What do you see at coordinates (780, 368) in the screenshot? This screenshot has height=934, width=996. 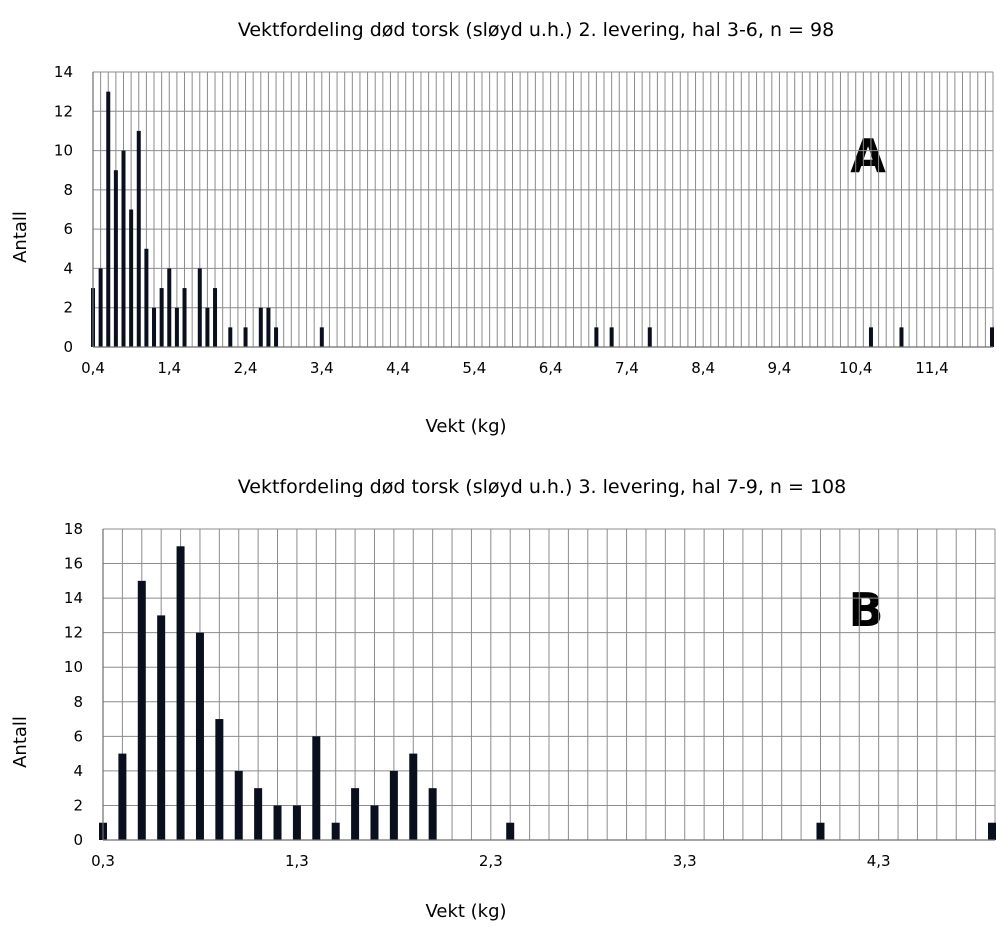 I see `x-tick-label: 9,4` at bounding box center [780, 368].